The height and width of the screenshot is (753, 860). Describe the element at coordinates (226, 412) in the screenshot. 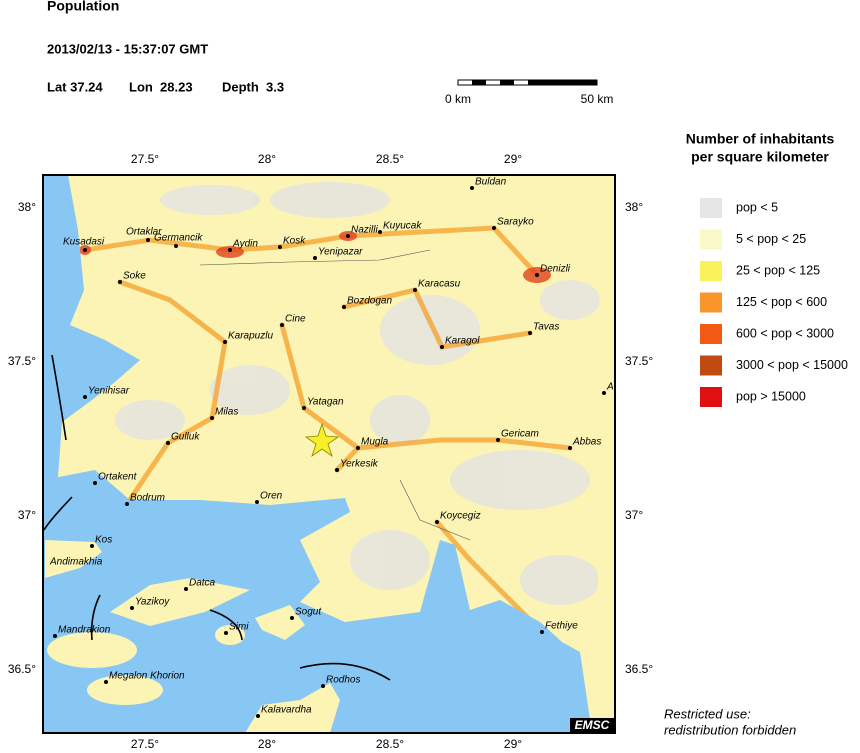

I see `town-label: Milas` at that location.